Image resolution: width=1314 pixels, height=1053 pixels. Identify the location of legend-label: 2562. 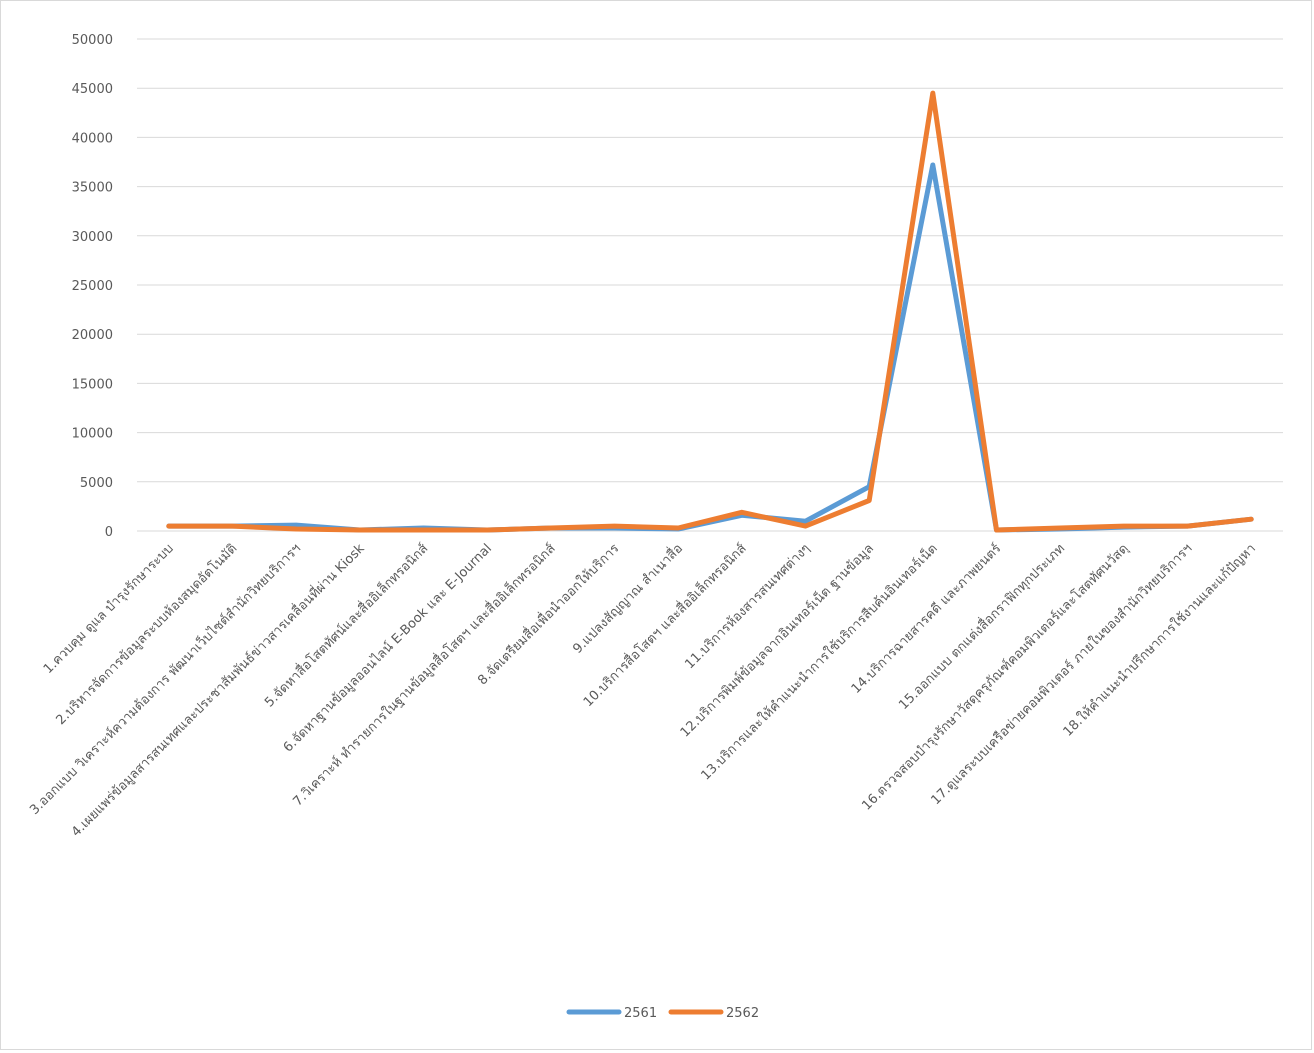
(742, 1013).